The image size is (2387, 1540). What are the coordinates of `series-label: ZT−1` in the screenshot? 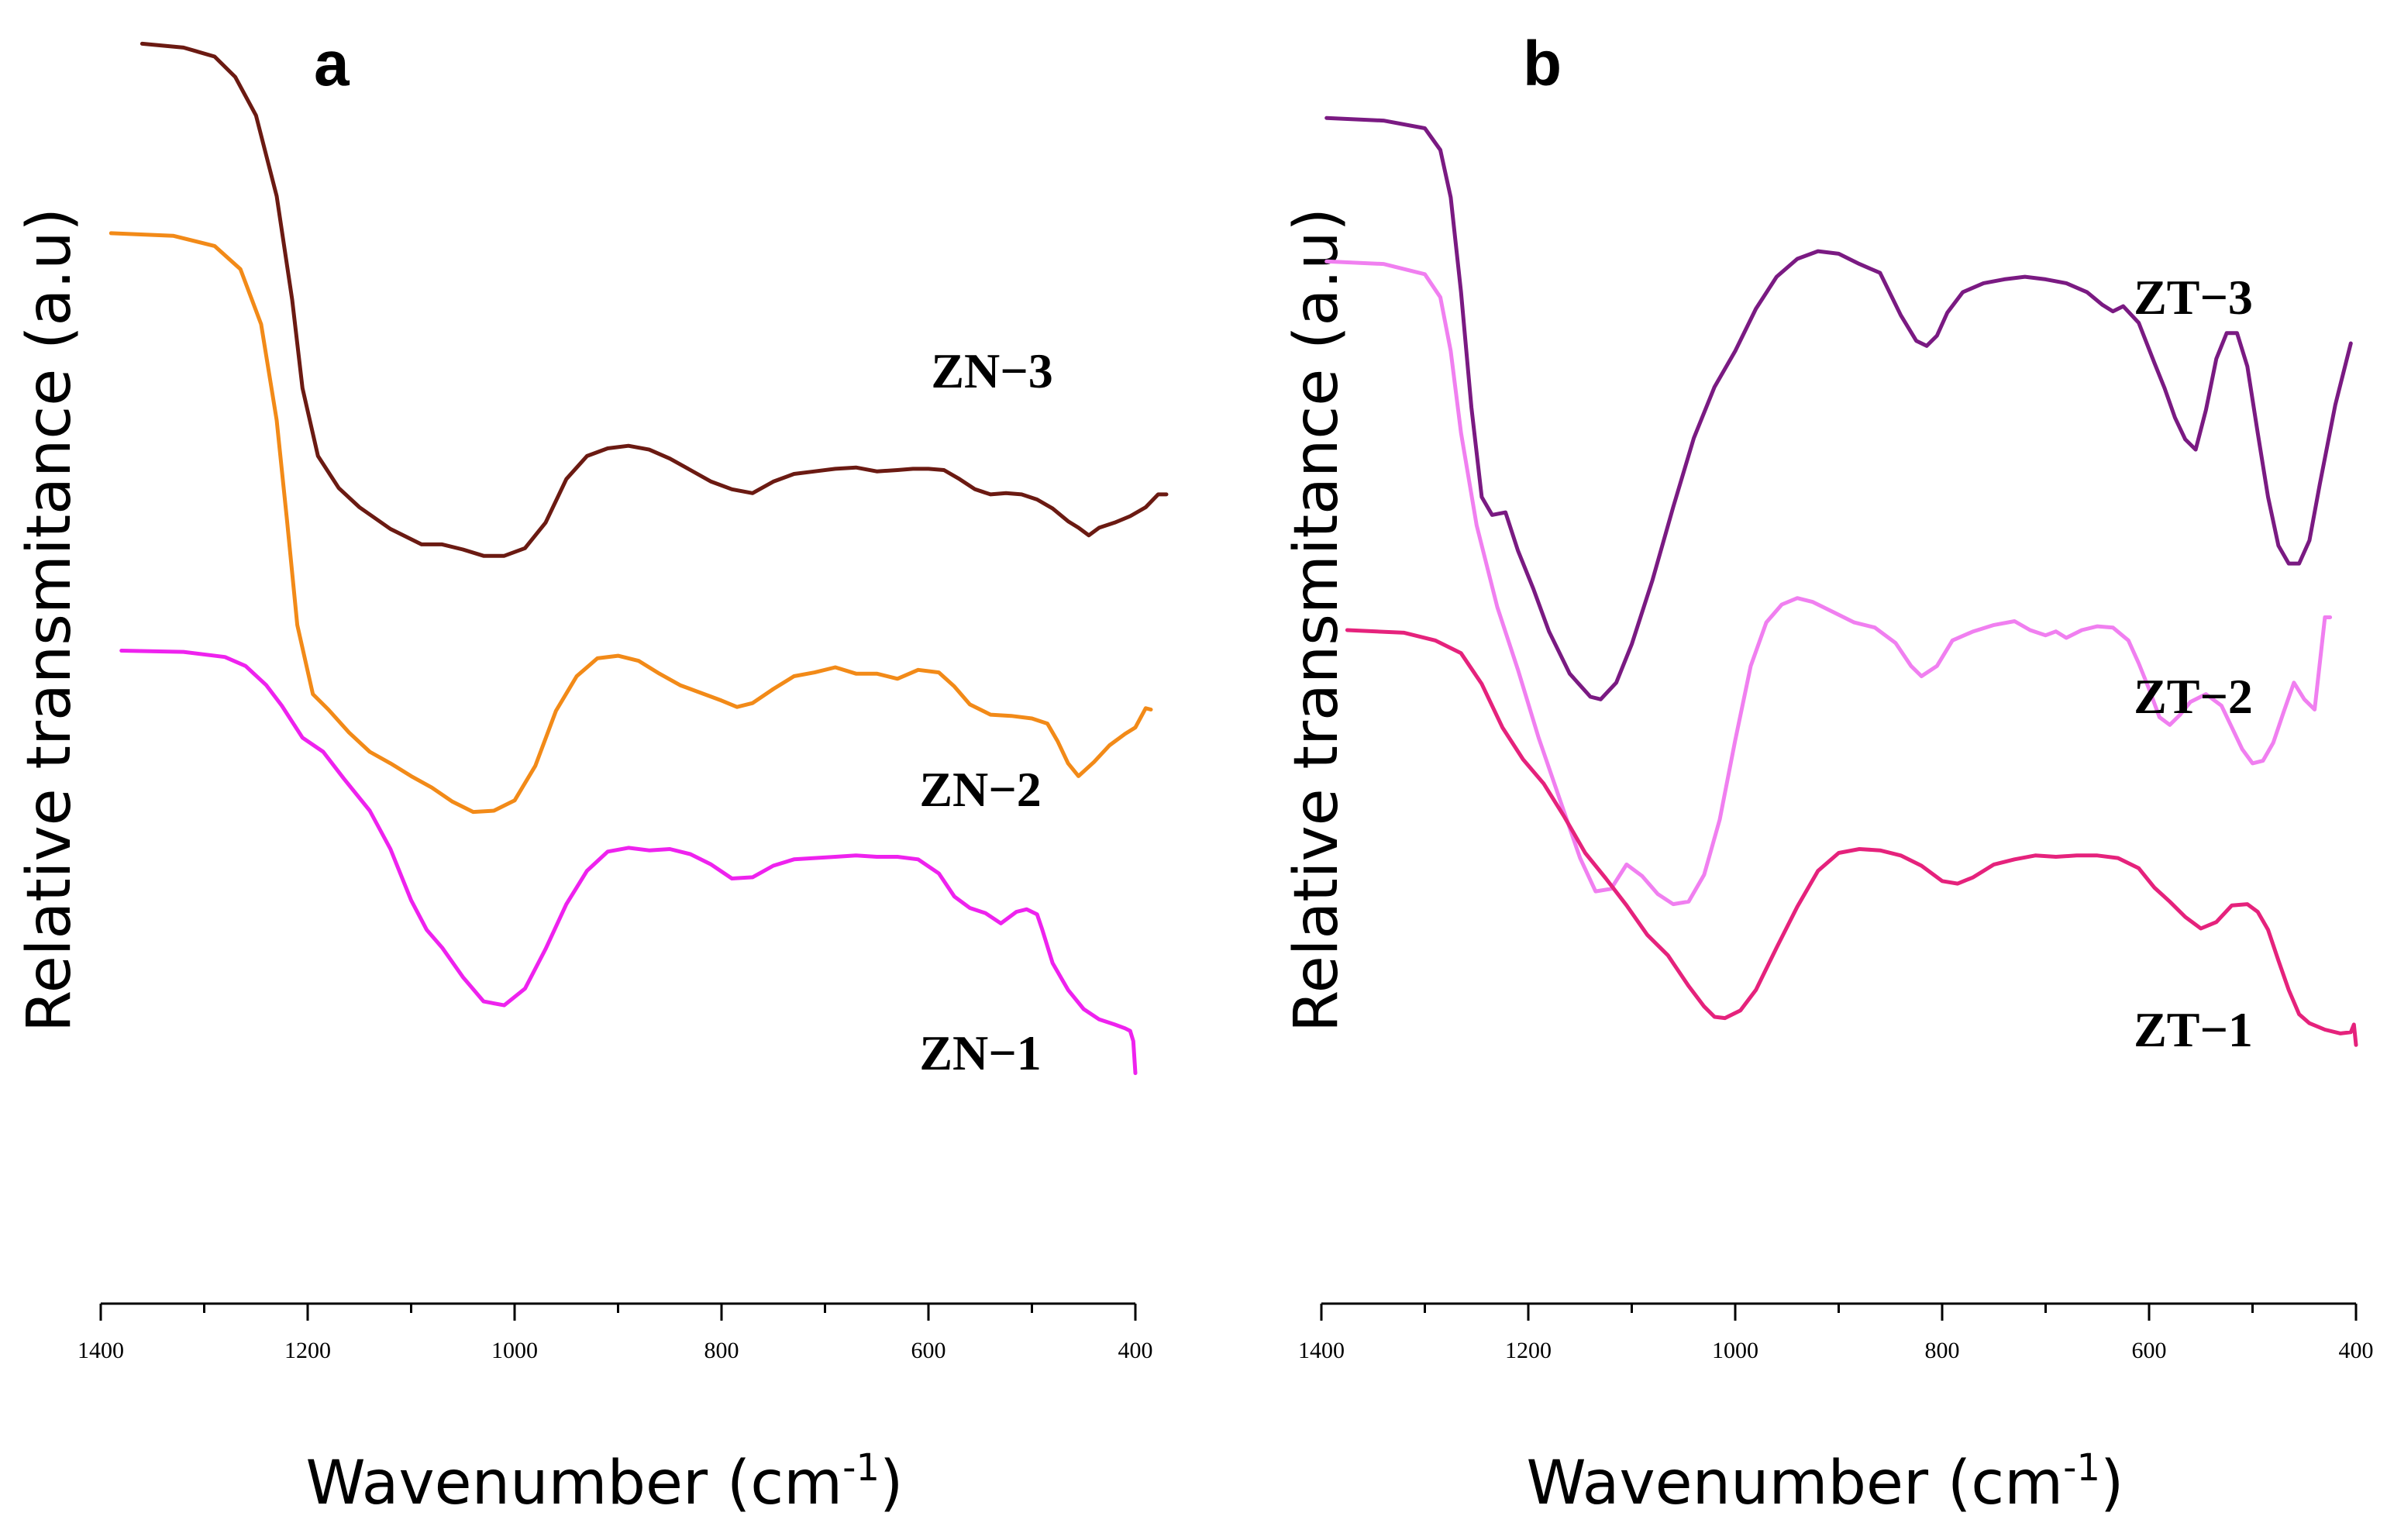 It's located at (2193, 1029).